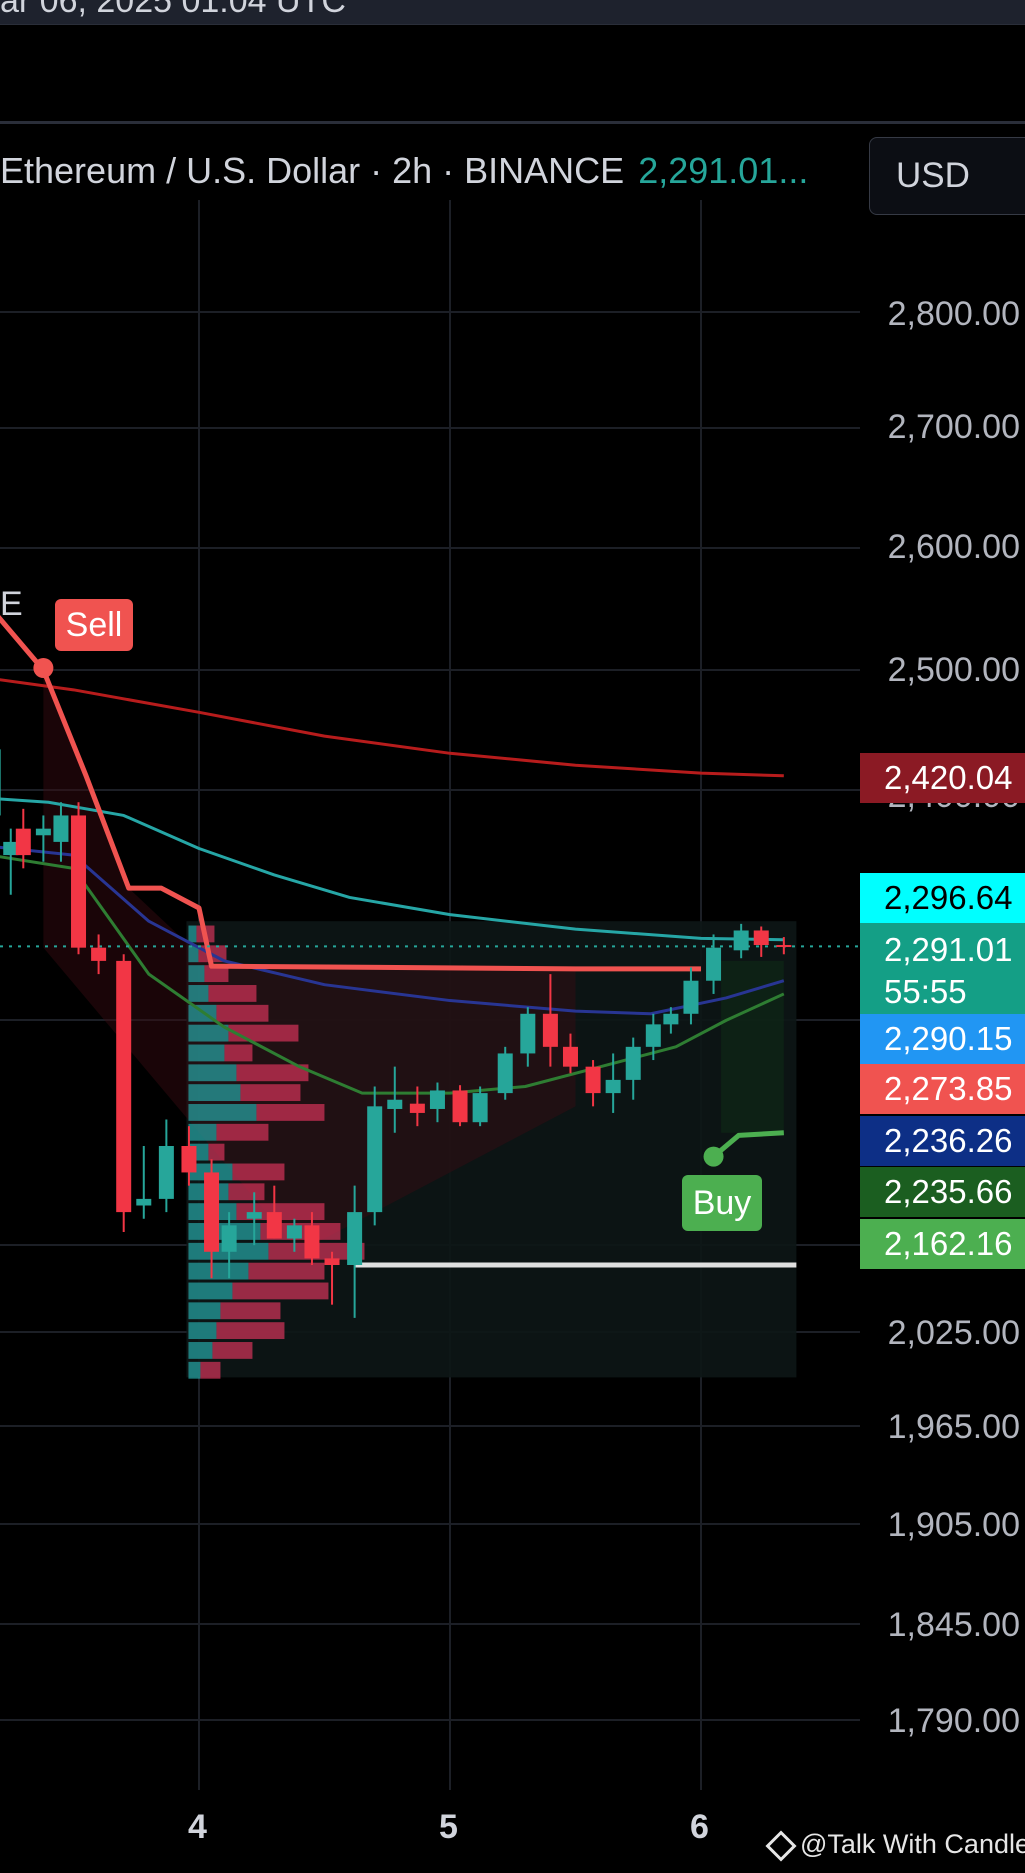 Image resolution: width=1025 pixels, height=1873 pixels. What do you see at coordinates (948, 1191) in the screenshot?
I see `price-tag-value: 2,235.66` at bounding box center [948, 1191].